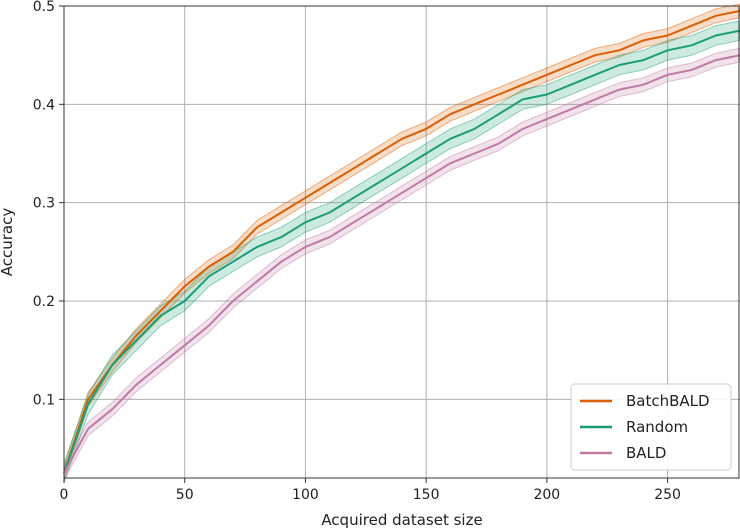 This screenshot has width=740, height=529. Describe the element at coordinates (44, 204) in the screenshot. I see `y-tick-label: 0.3` at that location.